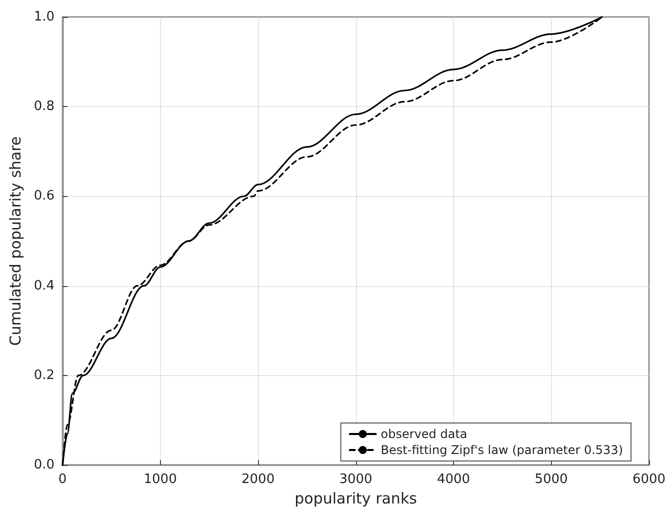  What do you see at coordinates (551, 480) in the screenshot?
I see `x-tick-label: 5000` at bounding box center [551, 480].